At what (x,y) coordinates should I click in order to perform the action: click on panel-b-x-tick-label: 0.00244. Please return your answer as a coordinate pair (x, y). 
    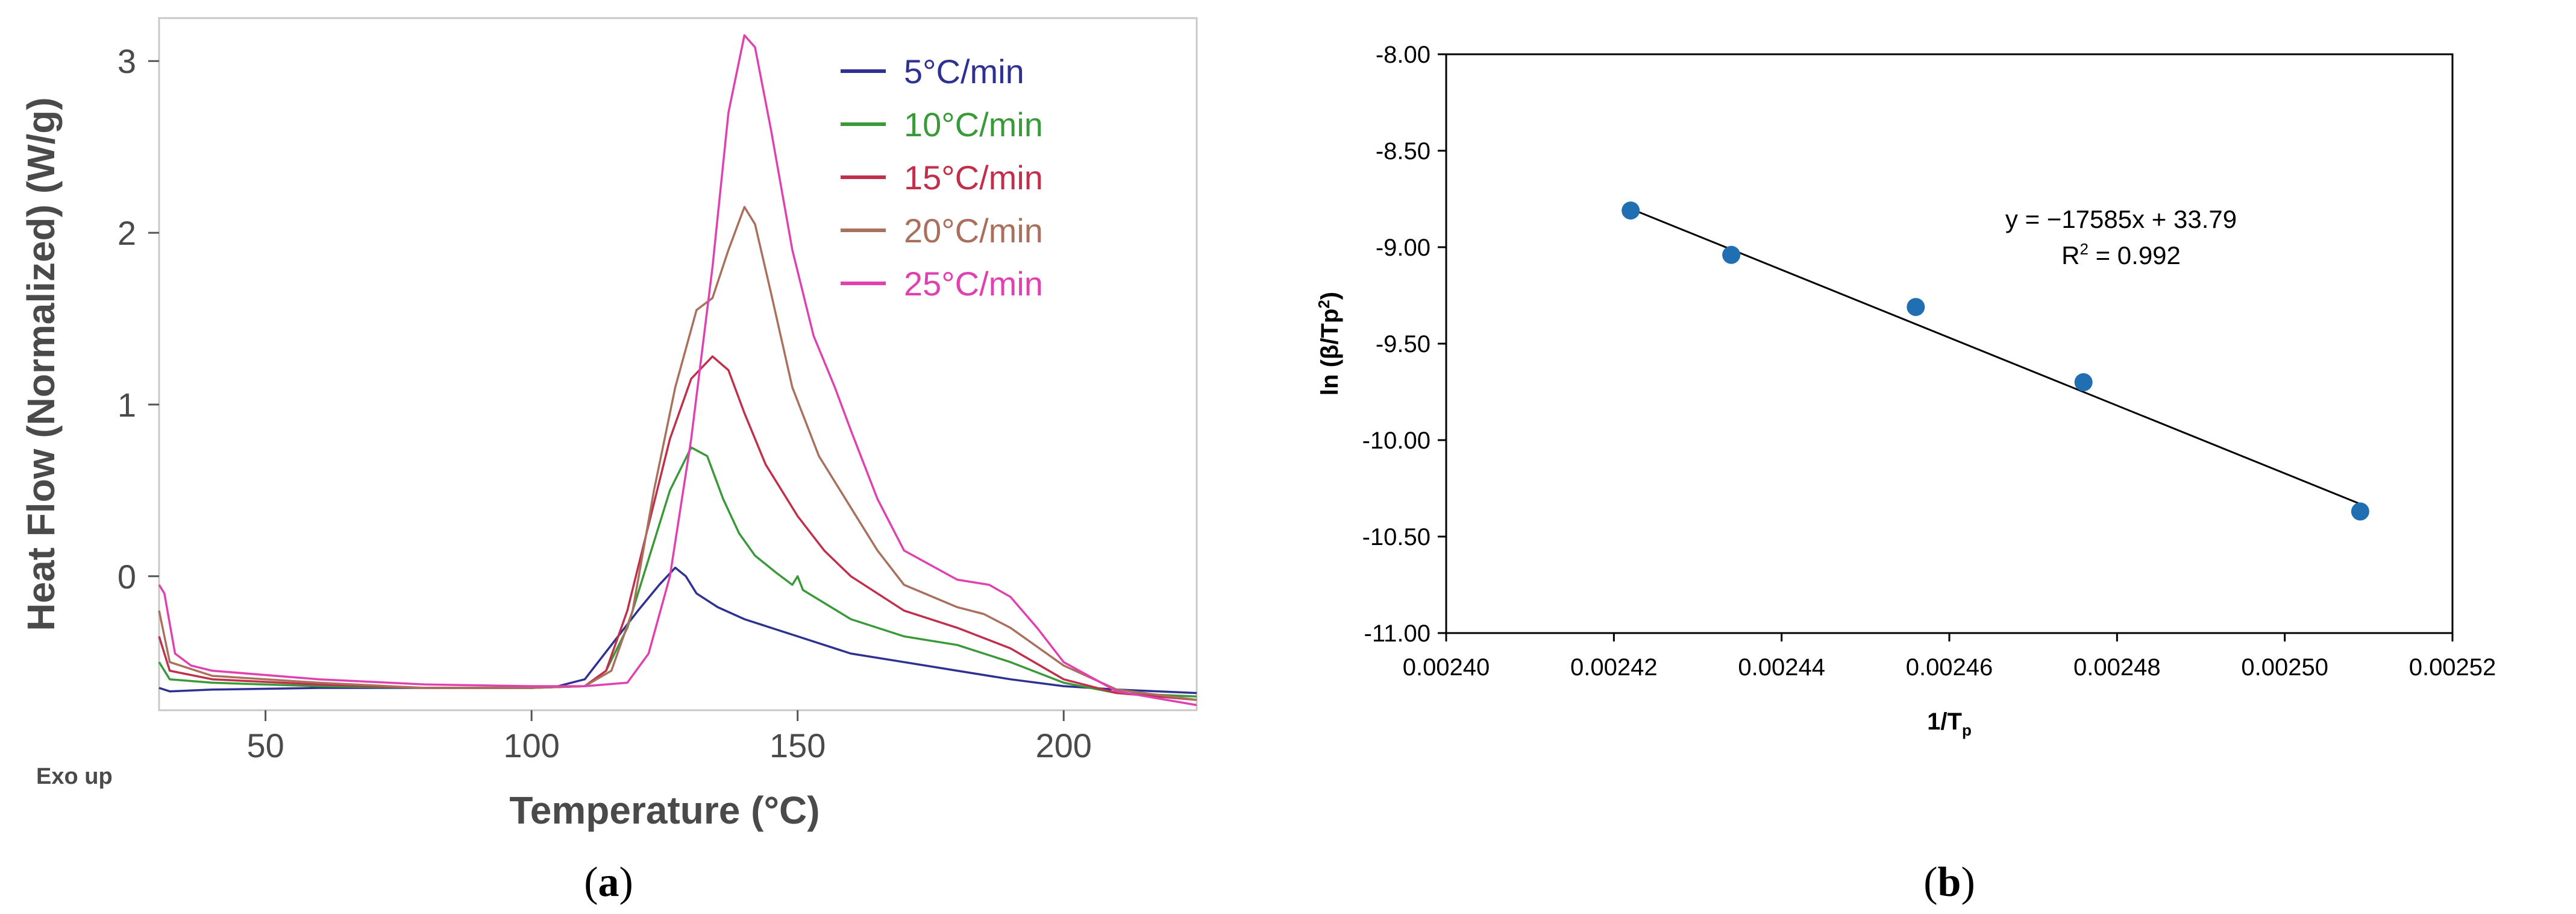
    Looking at the image, I should click on (1781, 667).